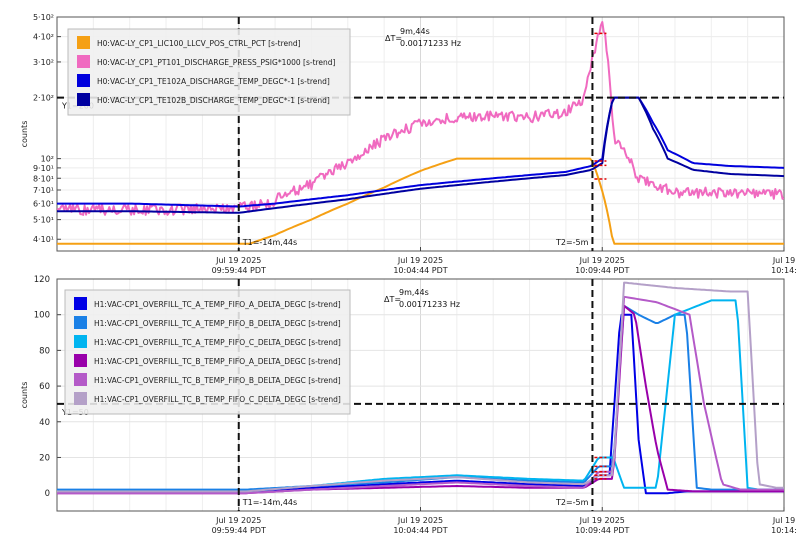 This screenshot has width=804, height=551. I want to click on y-tick-label: 60, so click(44, 387).